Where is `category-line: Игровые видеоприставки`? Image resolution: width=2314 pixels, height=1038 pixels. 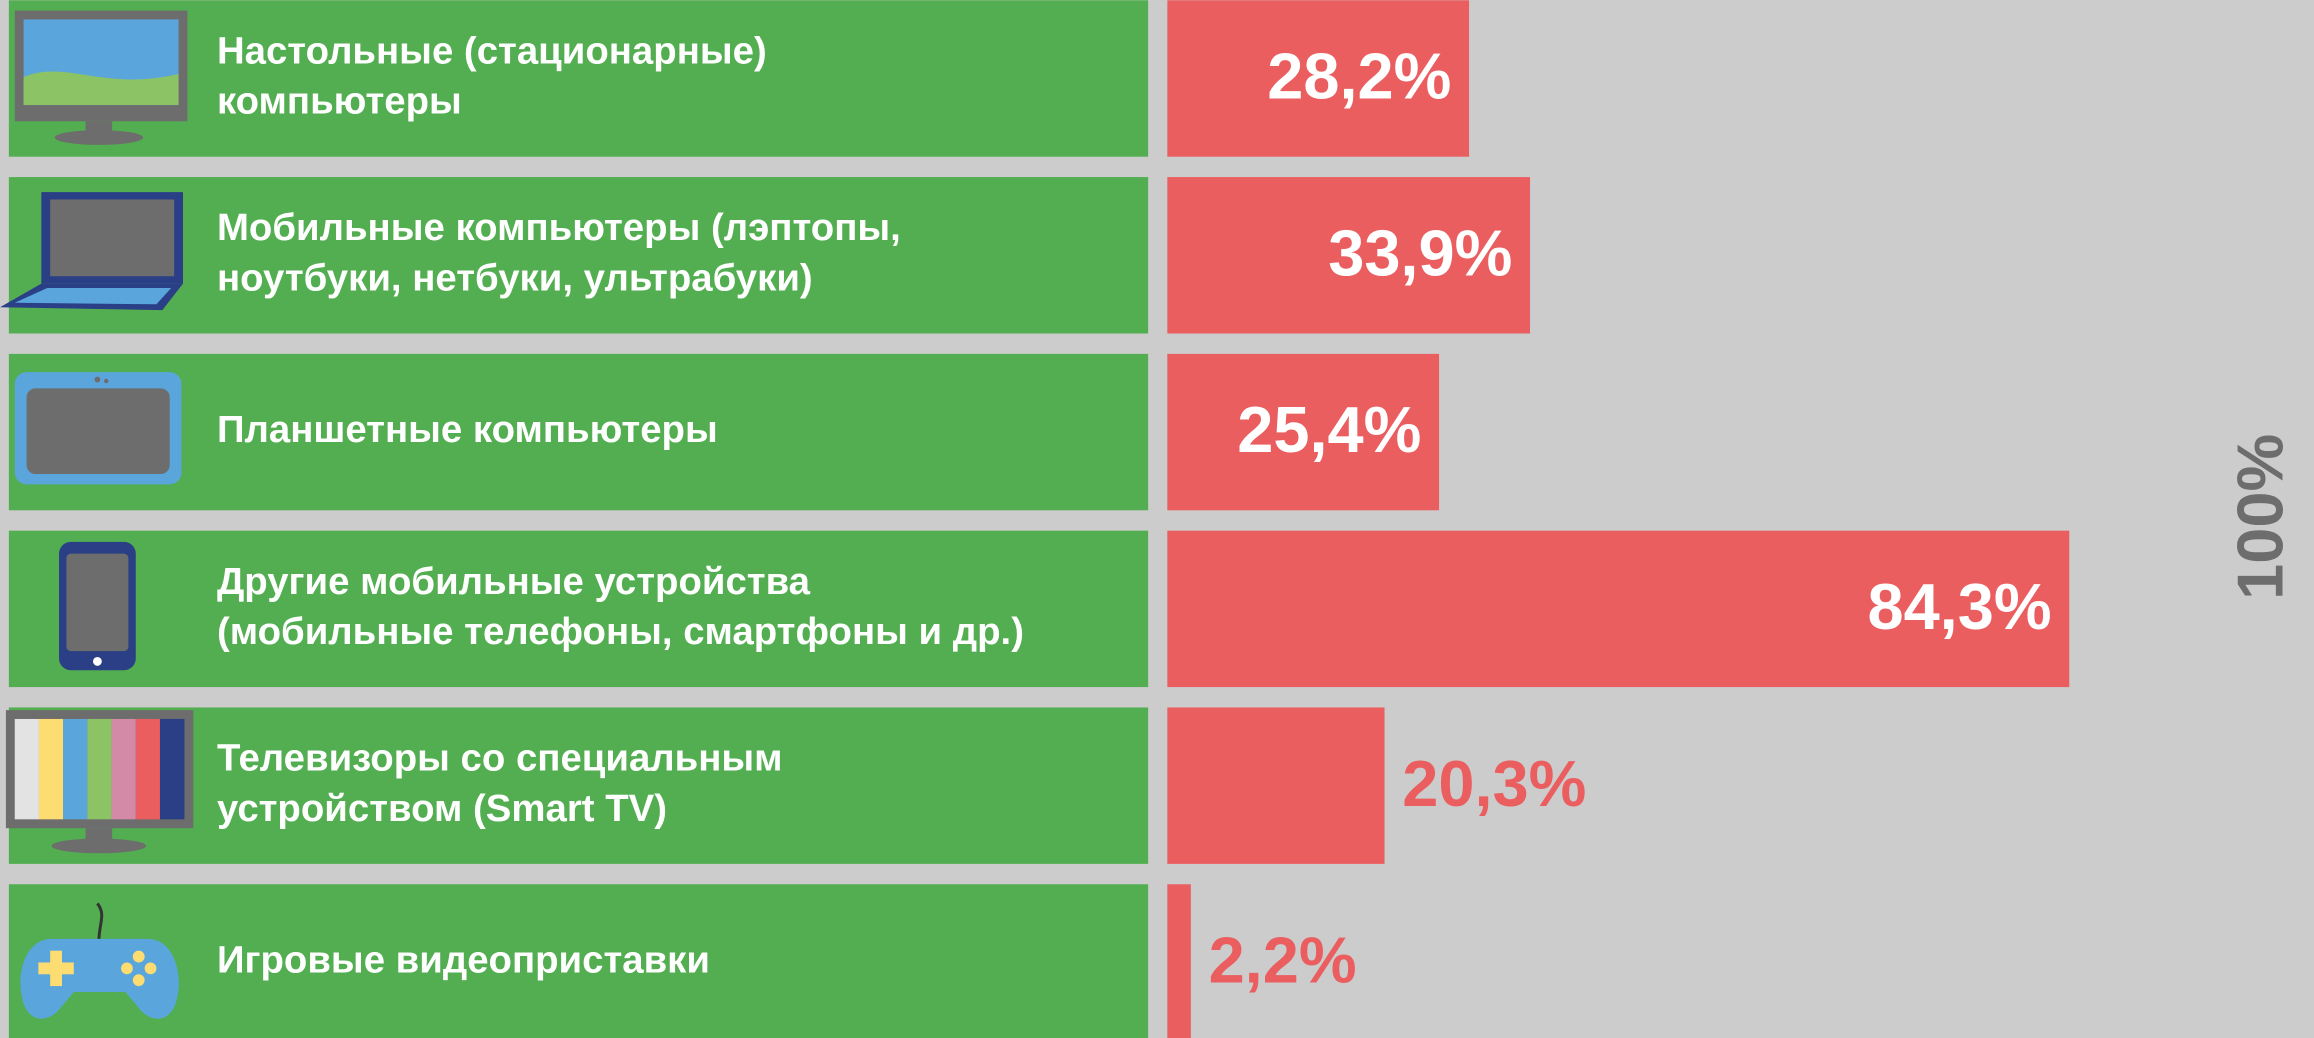
category-line: Игровые видеоприставки is located at coordinates (463, 960).